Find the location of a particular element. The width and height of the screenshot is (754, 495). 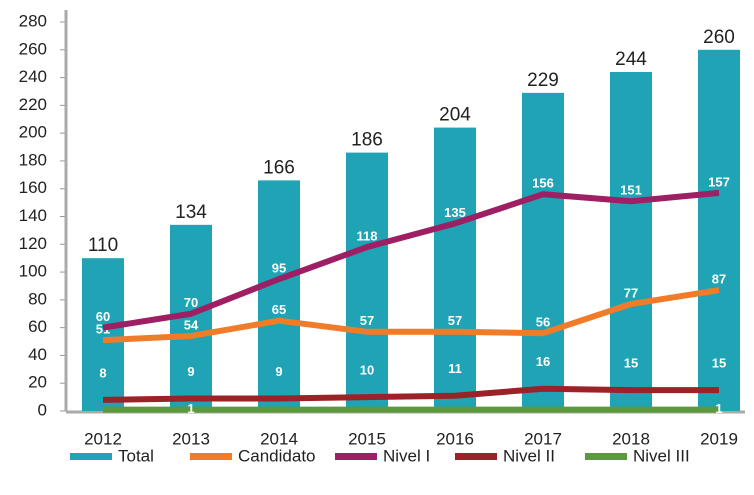

data-label: 87 is located at coordinates (719, 279).